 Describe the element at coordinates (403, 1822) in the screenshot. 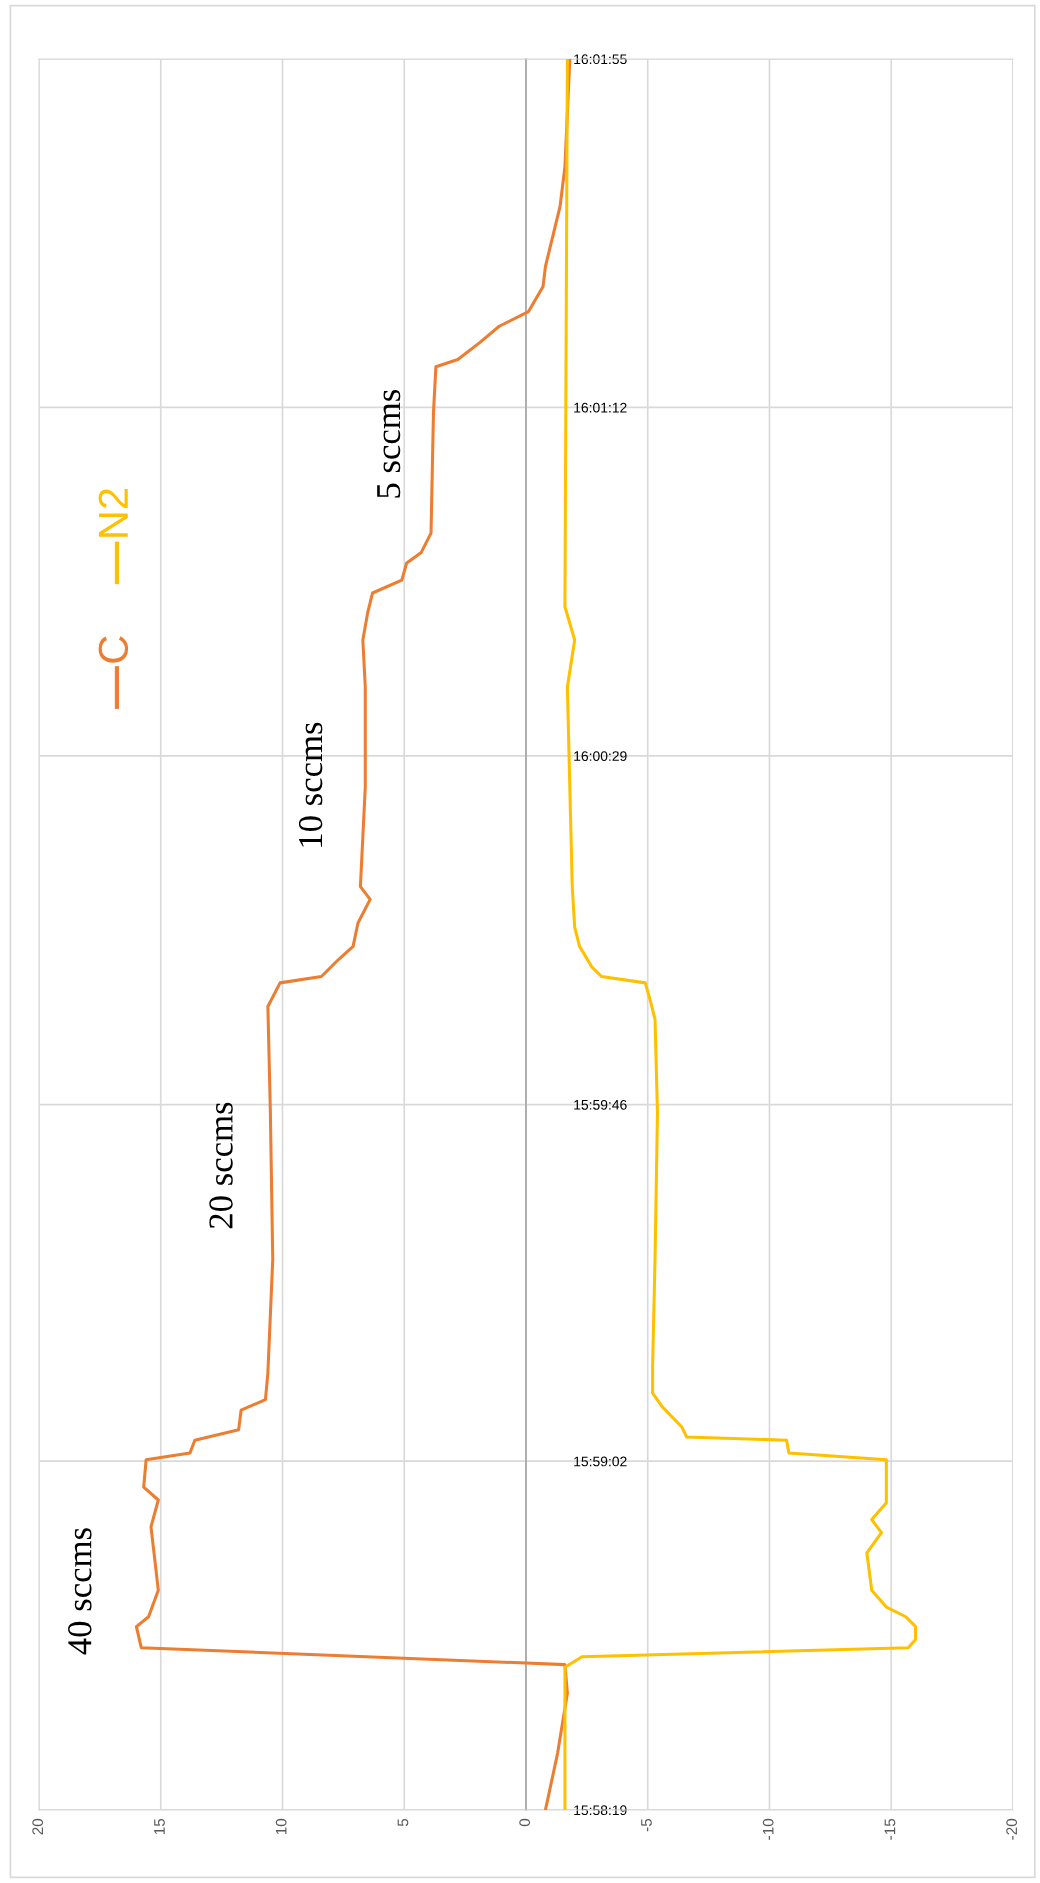

I see `x-tick-label: 5` at that location.